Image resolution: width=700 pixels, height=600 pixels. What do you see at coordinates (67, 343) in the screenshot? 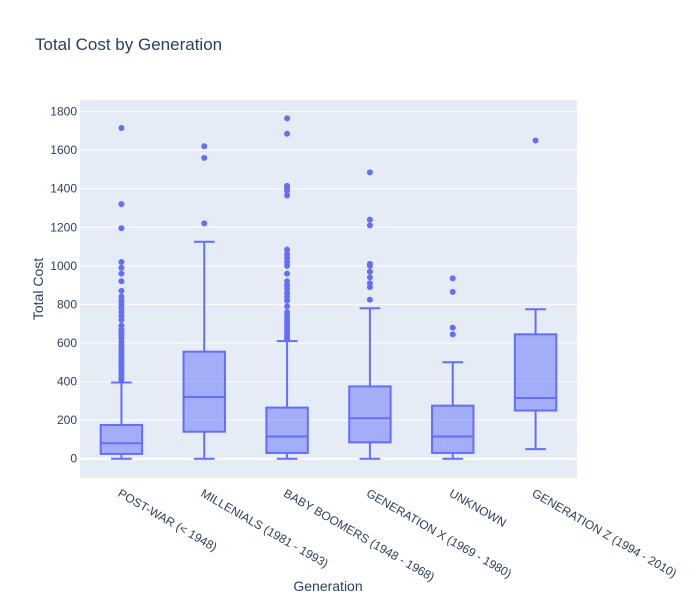
I see `y-tick-label: 600` at bounding box center [67, 343].